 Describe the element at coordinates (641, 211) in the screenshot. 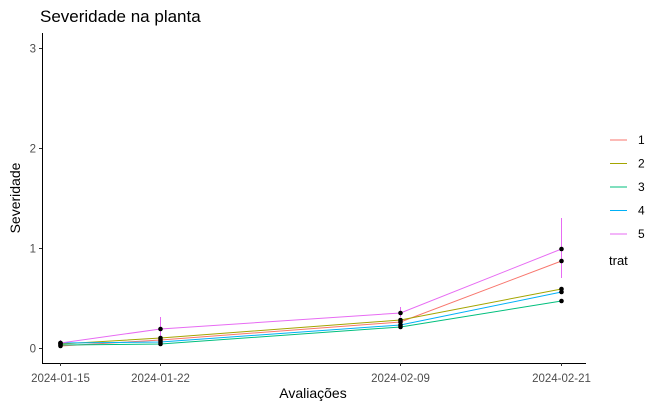

I see `legend-label: 4` at that location.